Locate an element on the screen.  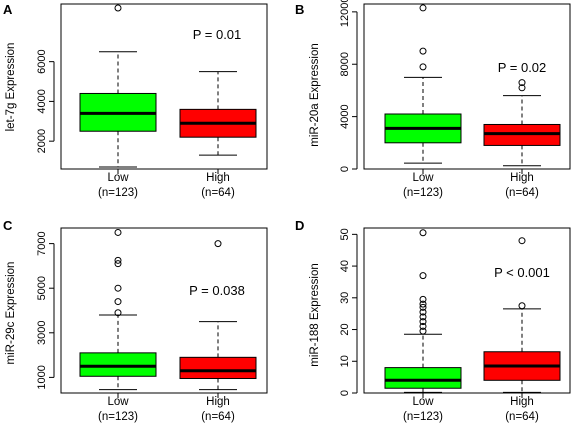
panel-d-low-label: Low is located at coordinates (423, 402).